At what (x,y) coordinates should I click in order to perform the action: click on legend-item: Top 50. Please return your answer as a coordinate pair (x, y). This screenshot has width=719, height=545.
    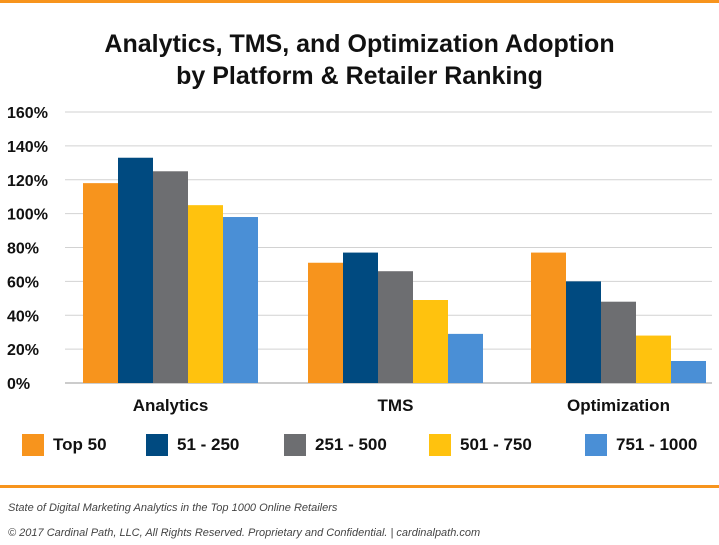
    Looking at the image, I should click on (64, 445).